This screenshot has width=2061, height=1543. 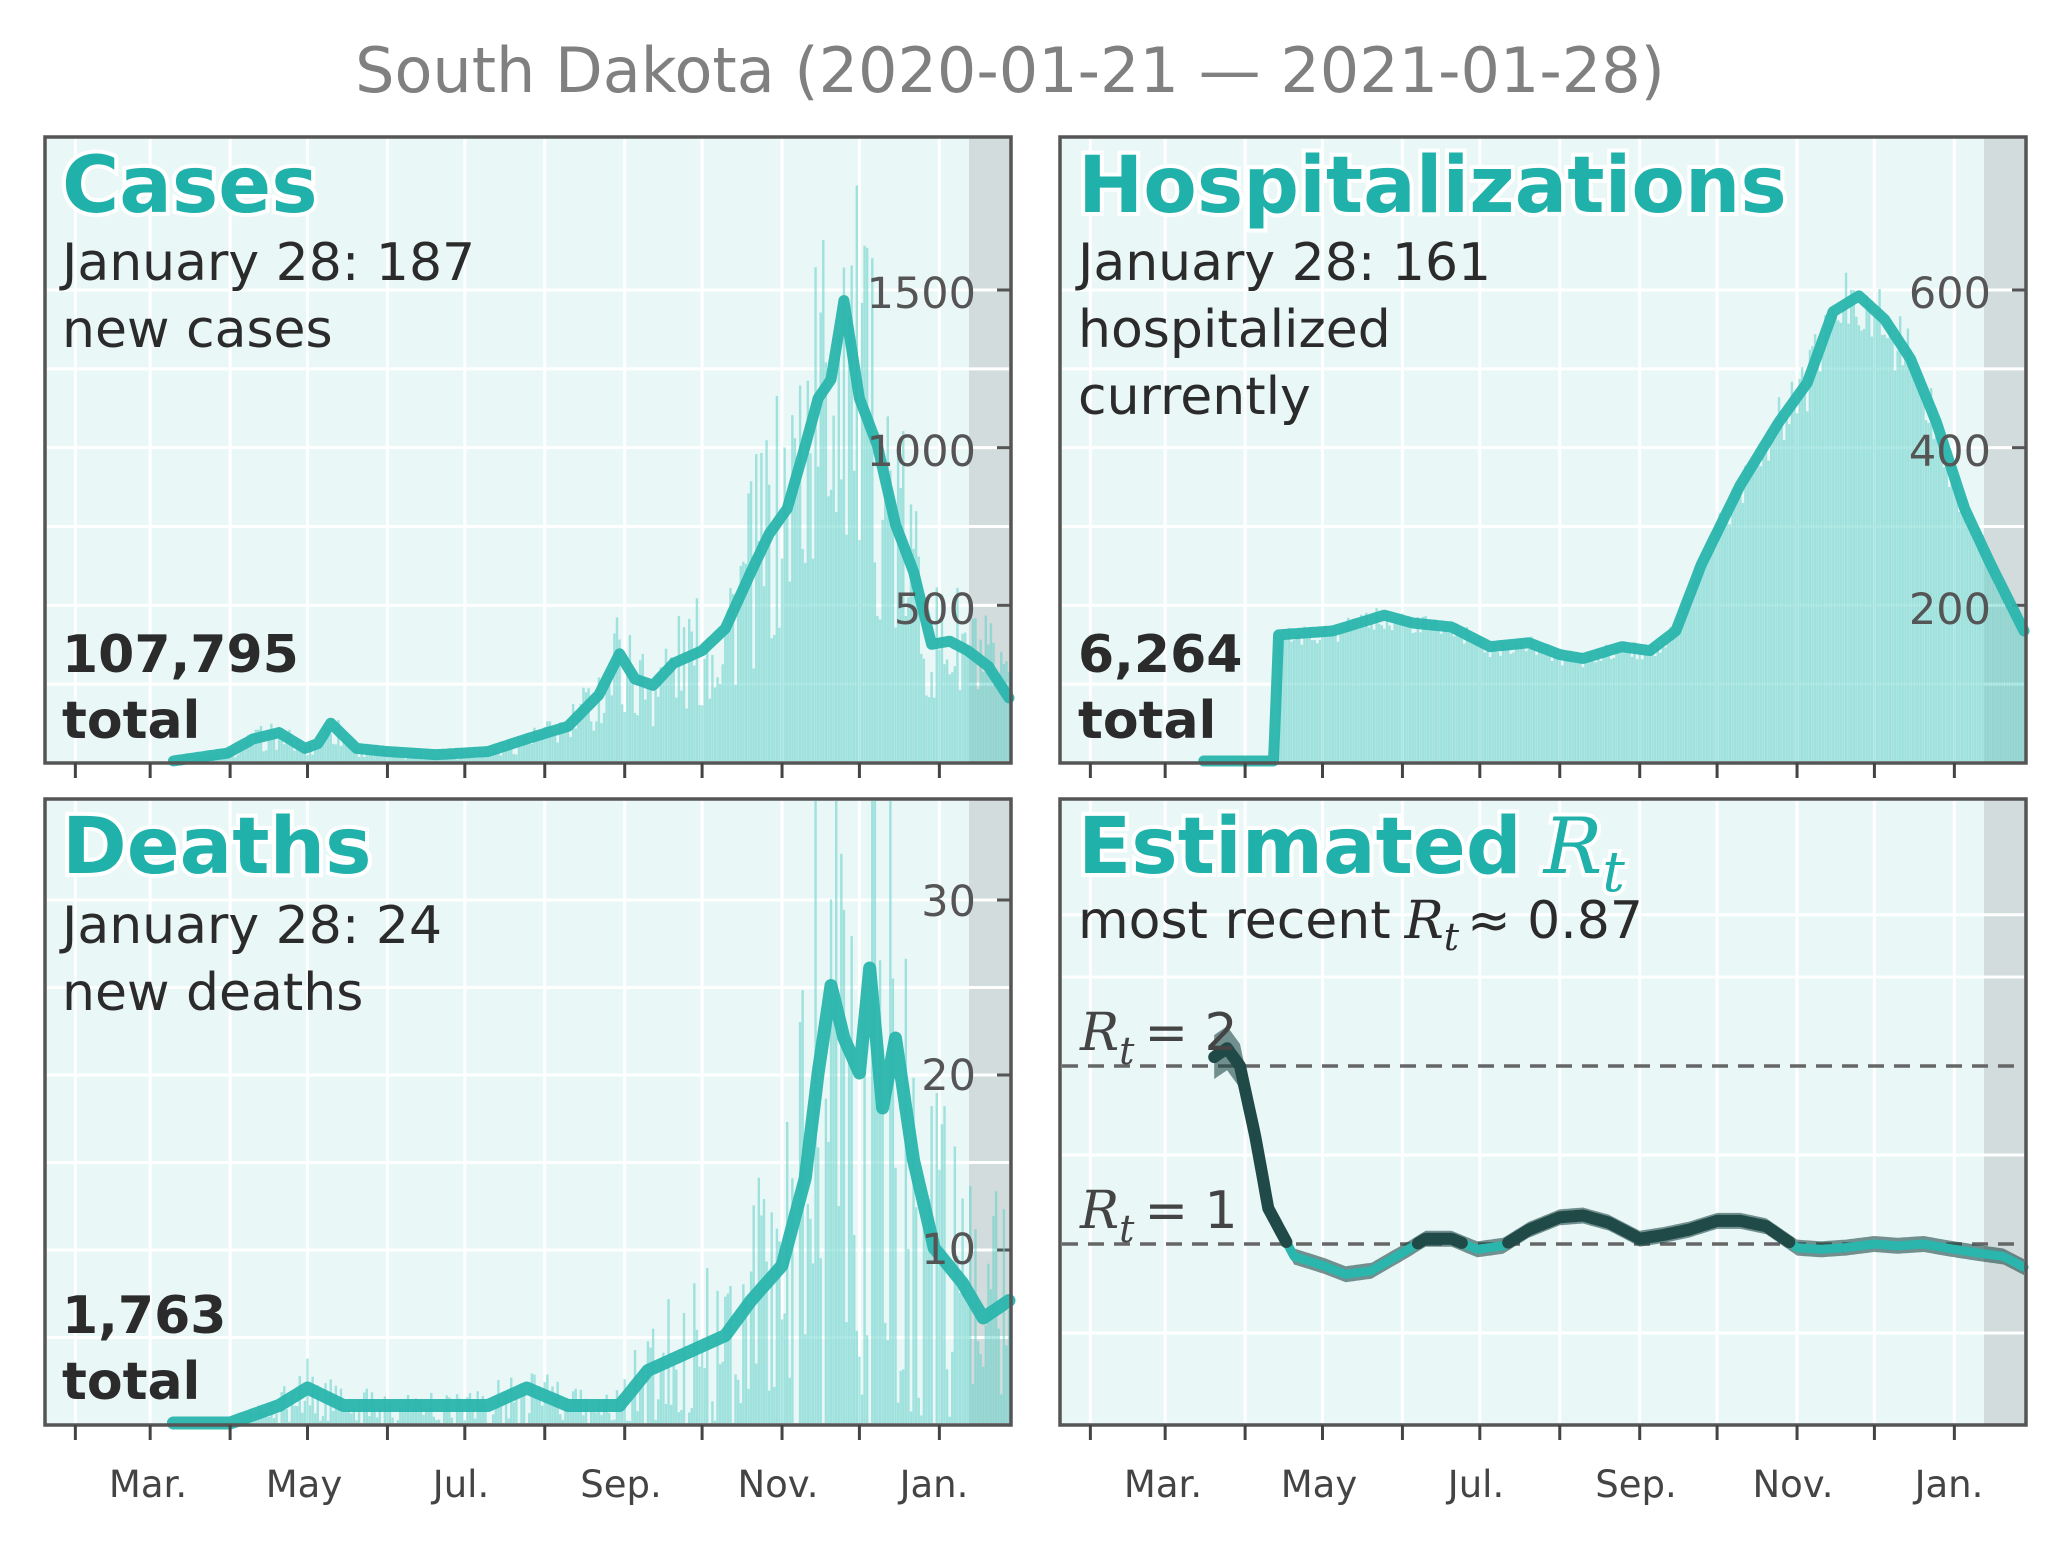 I want to click on panel-deaths-description: new deaths, so click(x=212, y=993).